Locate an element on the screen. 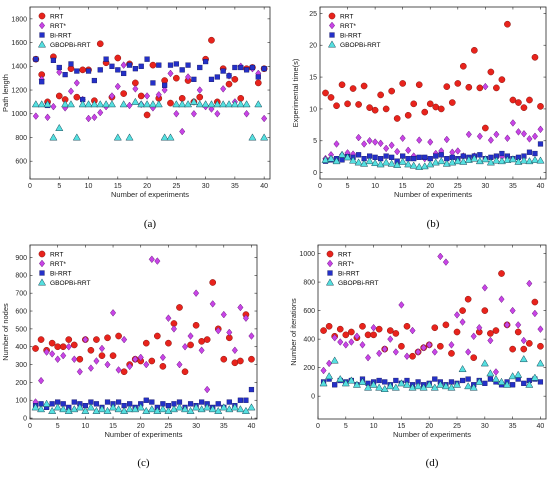 Image resolution: width=550 pixels, height=488 pixels. y-tick-label: 1000 is located at coordinates (19, 114).